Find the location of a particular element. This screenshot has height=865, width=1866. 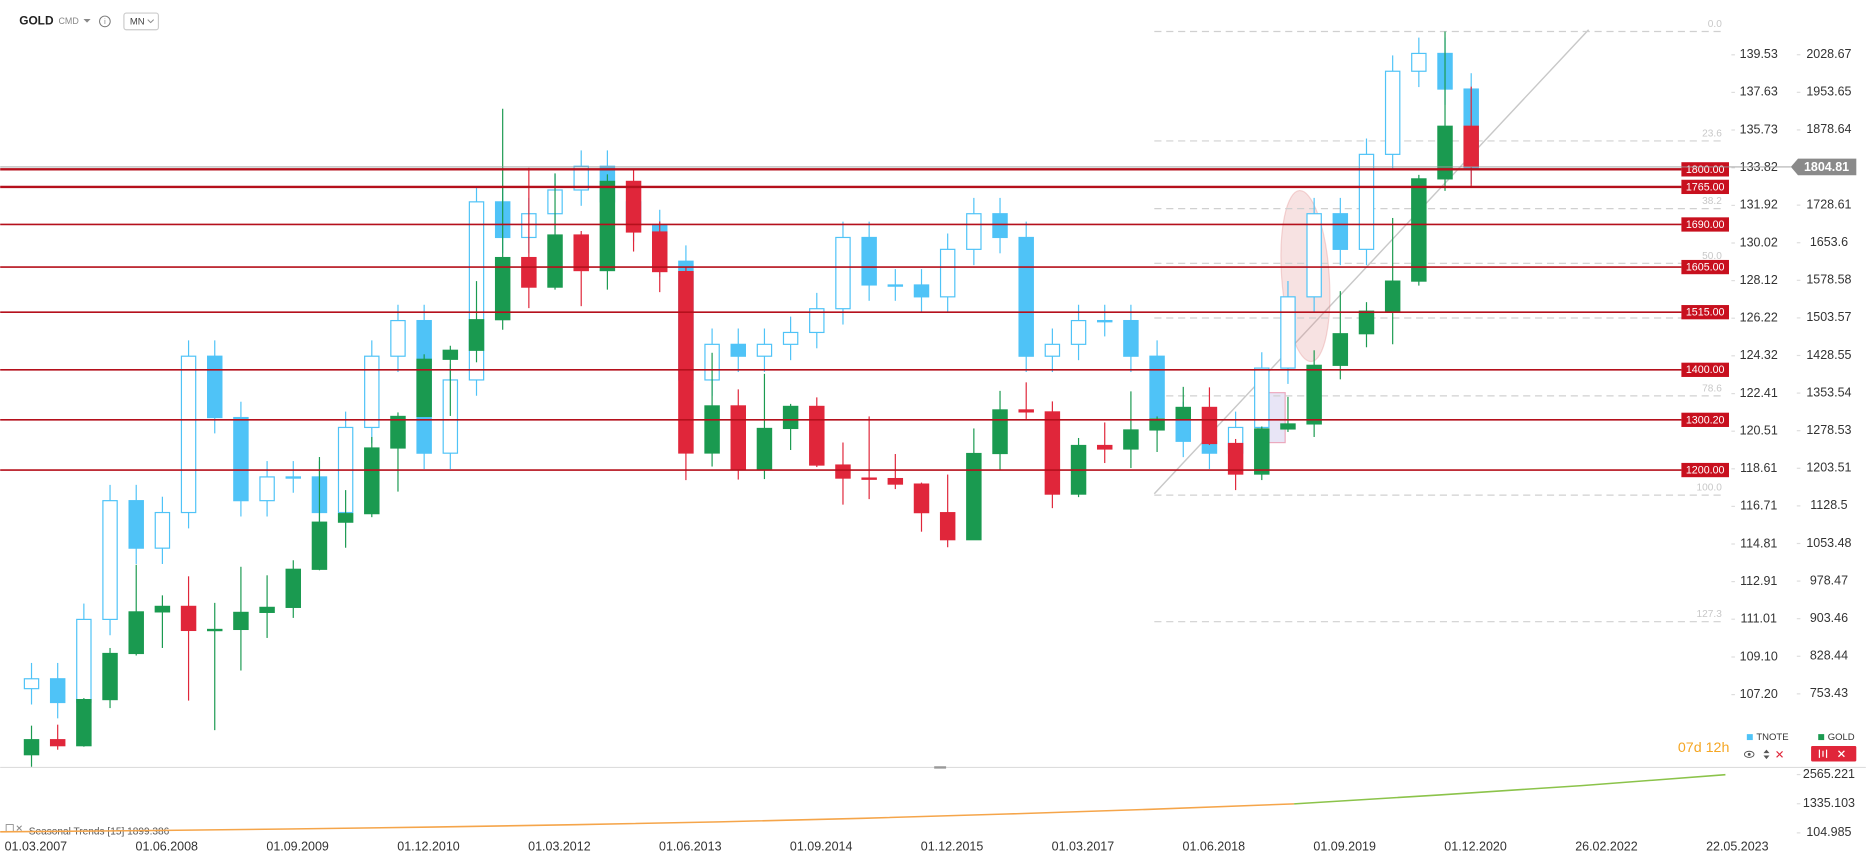

y-tick-label: 1128.5 is located at coordinates (1828, 505).